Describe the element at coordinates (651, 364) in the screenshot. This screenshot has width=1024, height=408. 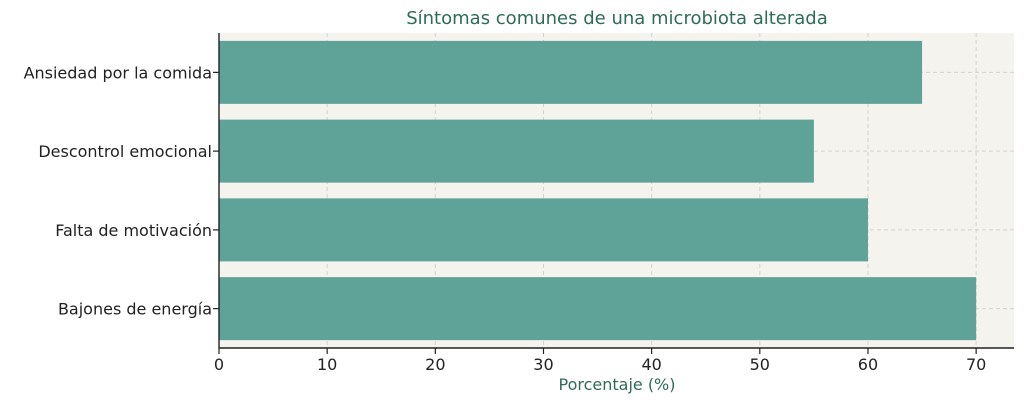
I see `x-tick-label: 40` at that location.